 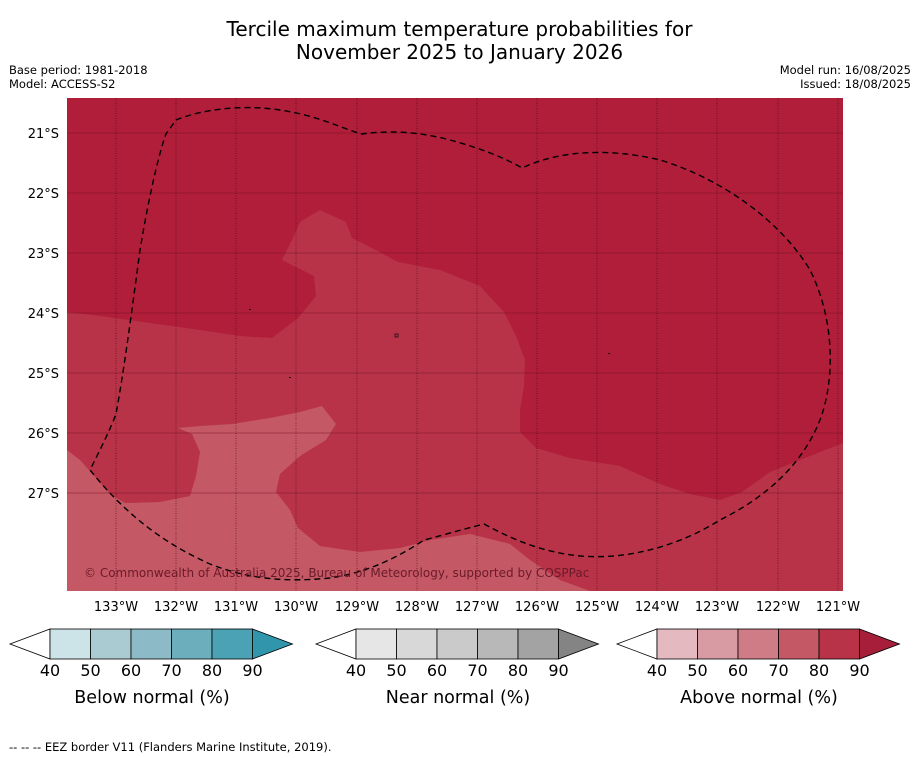 I want to click on lat-label: 22°S, so click(x=43, y=194).